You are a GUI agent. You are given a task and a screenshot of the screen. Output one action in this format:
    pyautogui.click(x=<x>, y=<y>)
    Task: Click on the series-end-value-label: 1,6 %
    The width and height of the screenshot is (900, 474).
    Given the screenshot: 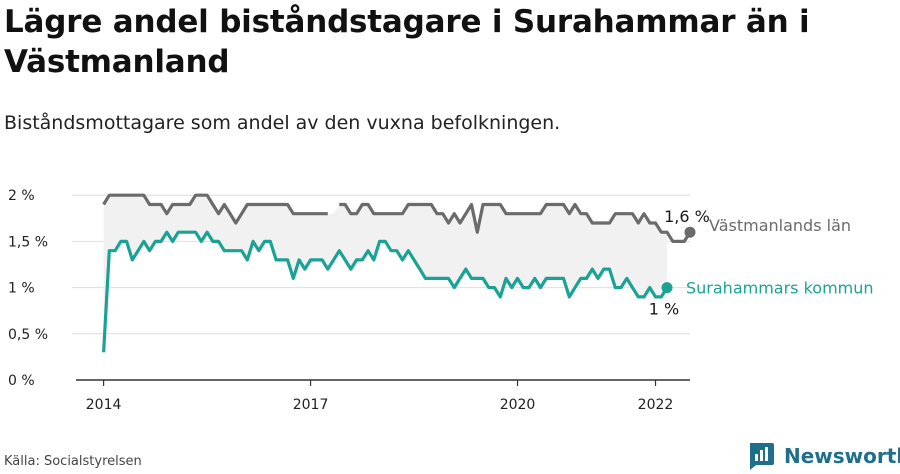 What is the action you would take?
    pyautogui.click(x=687, y=216)
    